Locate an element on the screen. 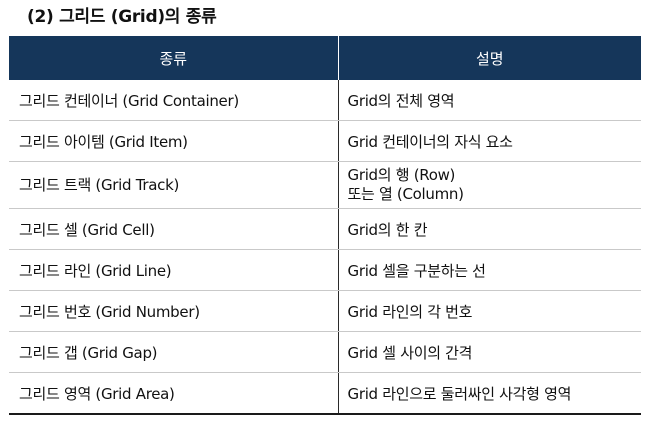 This screenshot has width=654, height=432. table-row: 그리드 갭 (Grid Gap) Grid 셀 사이의 간격 is located at coordinates (325, 352).